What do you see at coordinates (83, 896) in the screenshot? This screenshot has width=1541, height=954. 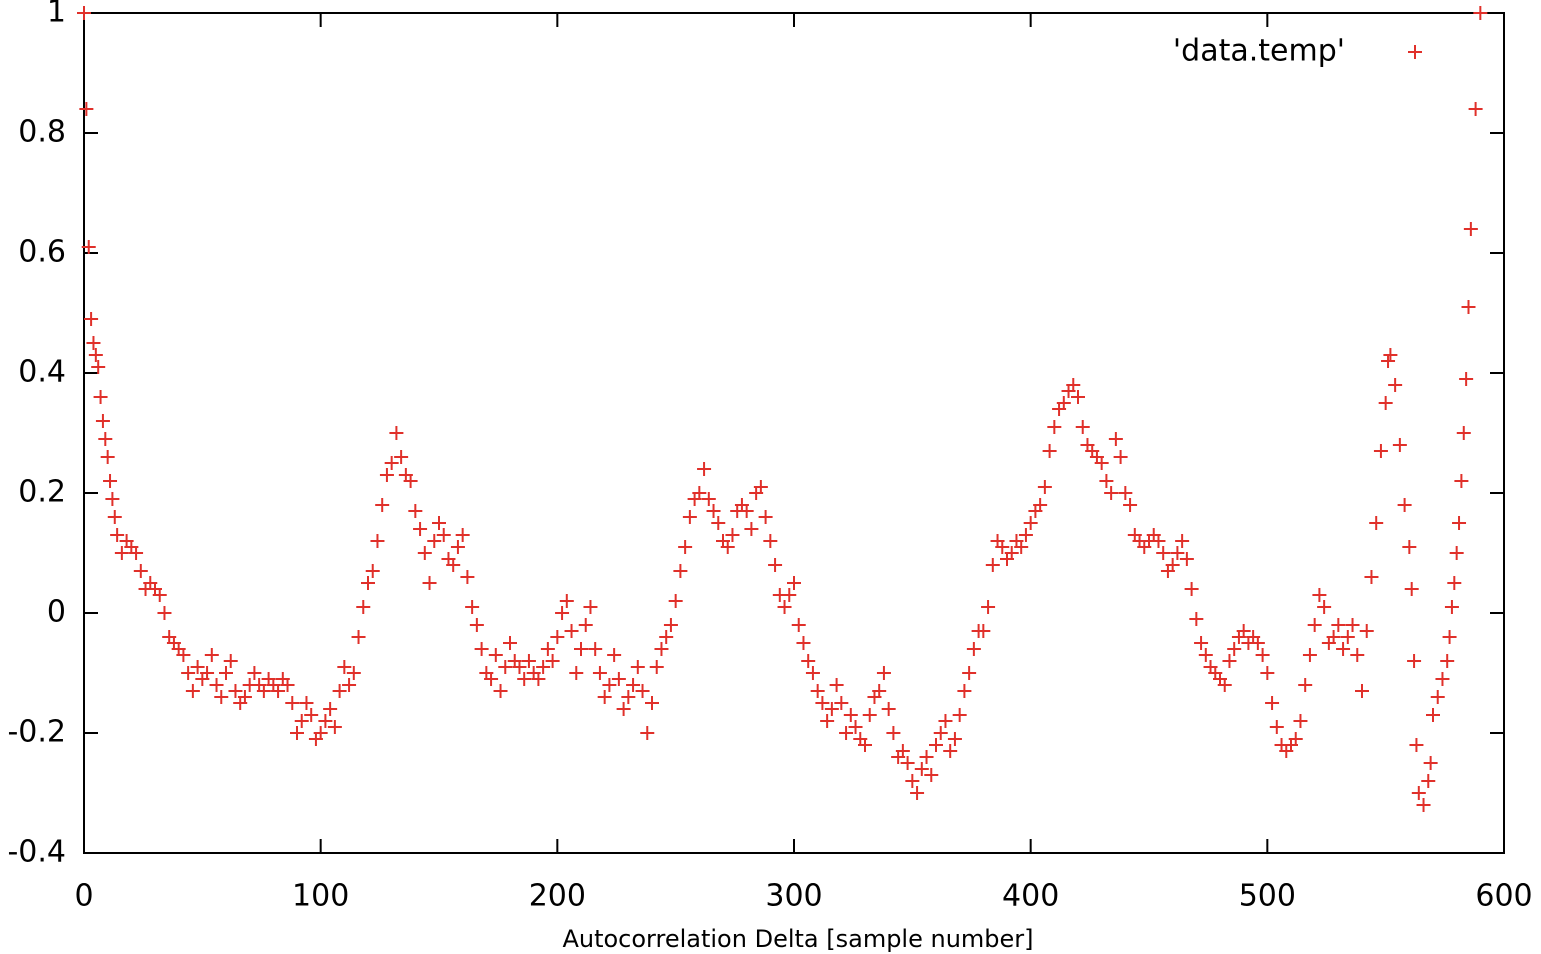 I see `x-tick-label: 0` at bounding box center [83, 896].